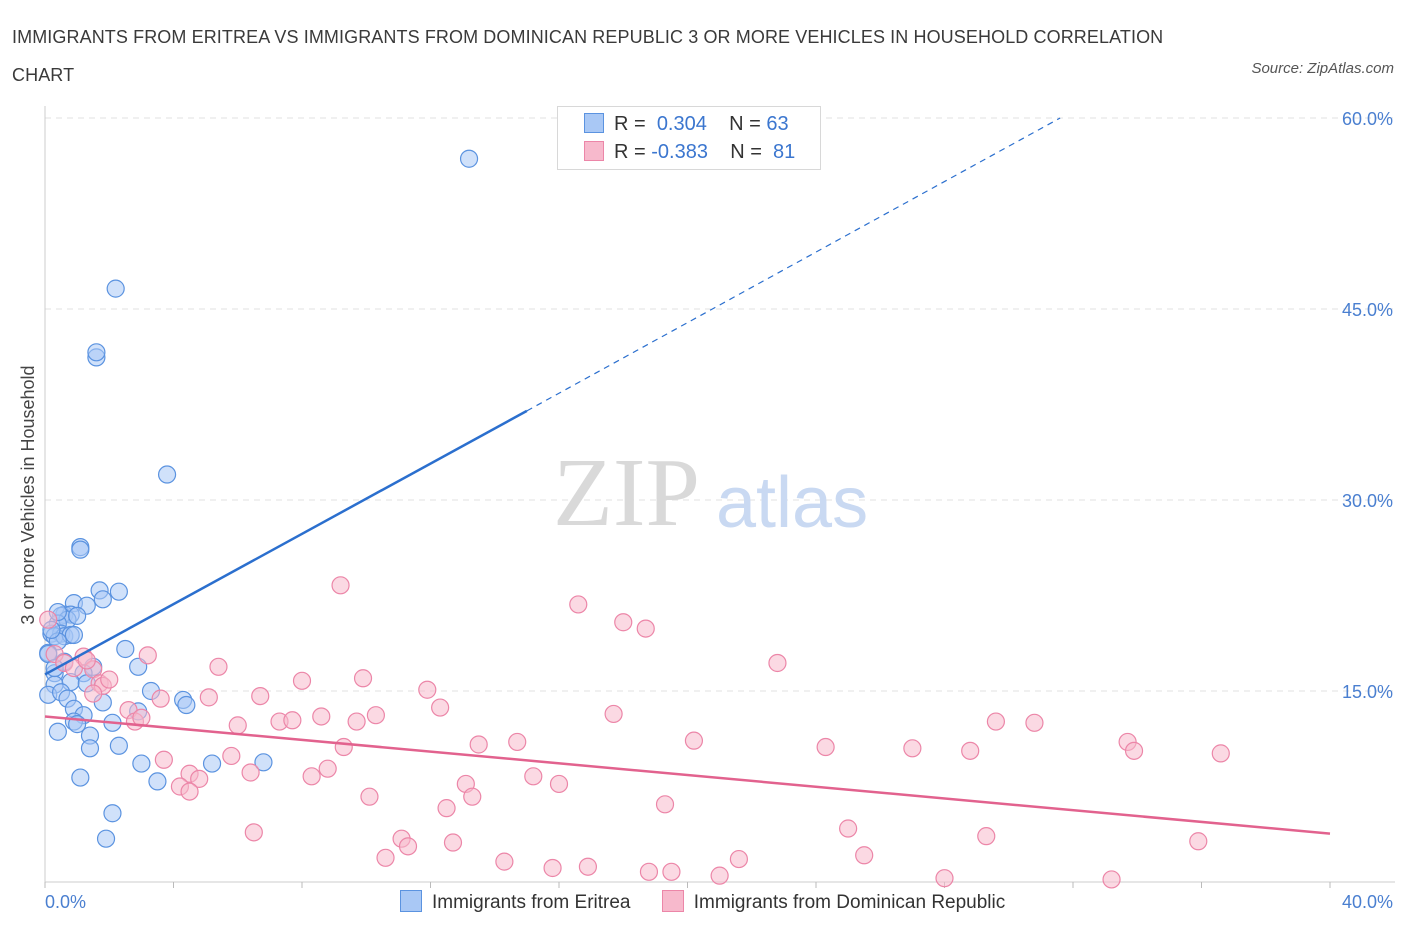 Image resolution: width=1406 pixels, height=930 pixels. What do you see at coordinates (1367, 501) in the screenshot?
I see `y-tick-label: 30.0%` at bounding box center [1367, 501].